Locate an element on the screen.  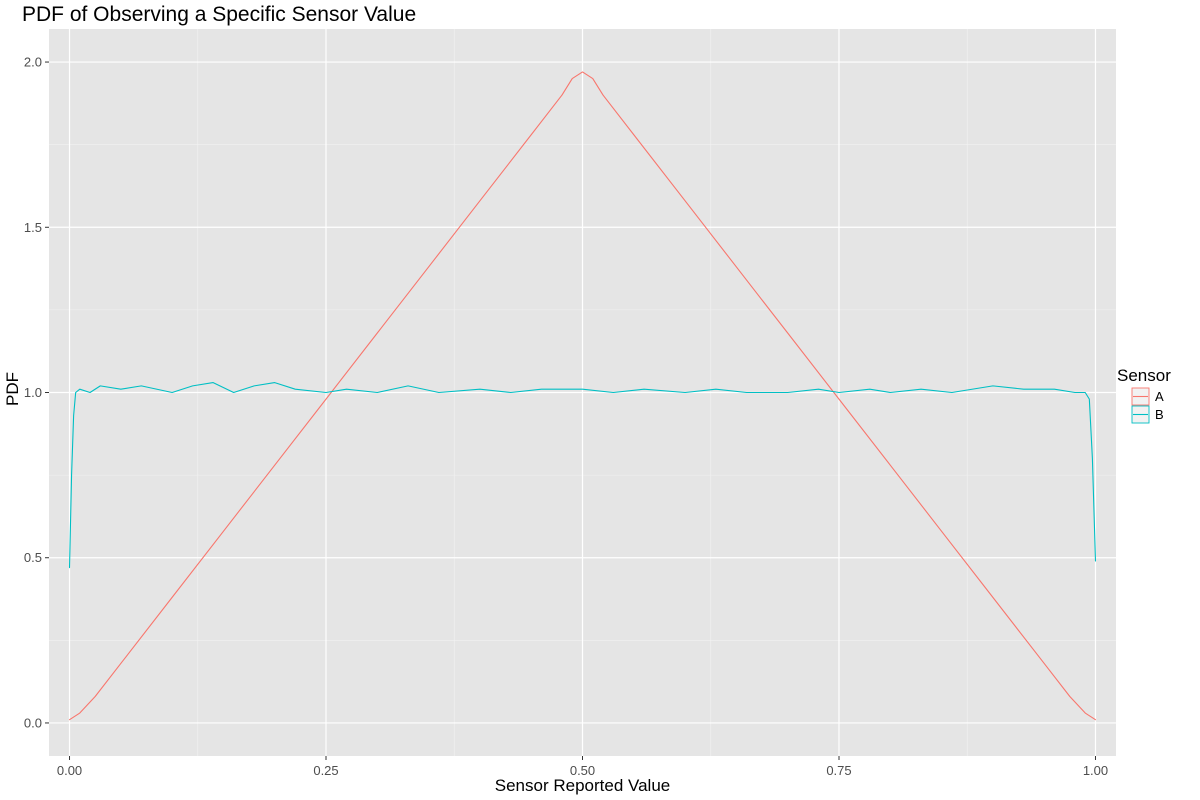
y-tick-label: 1.0 is located at coordinates (33, 392).